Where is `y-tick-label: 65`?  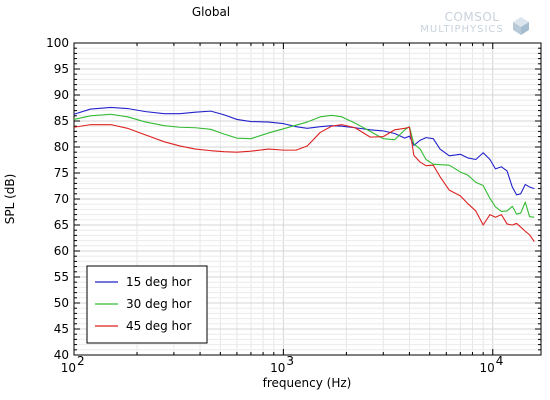
y-tick-label: 65 is located at coordinates (61, 225).